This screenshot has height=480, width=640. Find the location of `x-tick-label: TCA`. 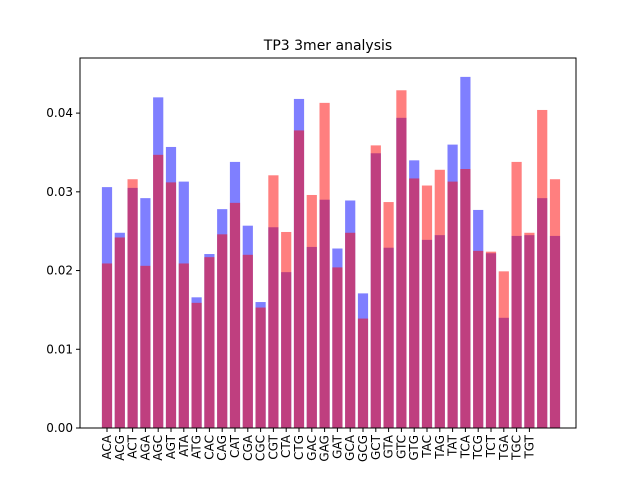

x-tick-label: TCA is located at coordinates (465, 446).